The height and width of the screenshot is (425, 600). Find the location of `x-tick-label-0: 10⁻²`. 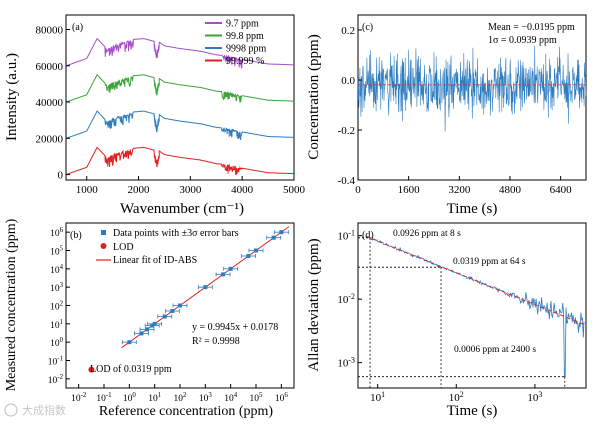

x-tick-label-0: 10⁻² is located at coordinates (79, 398).